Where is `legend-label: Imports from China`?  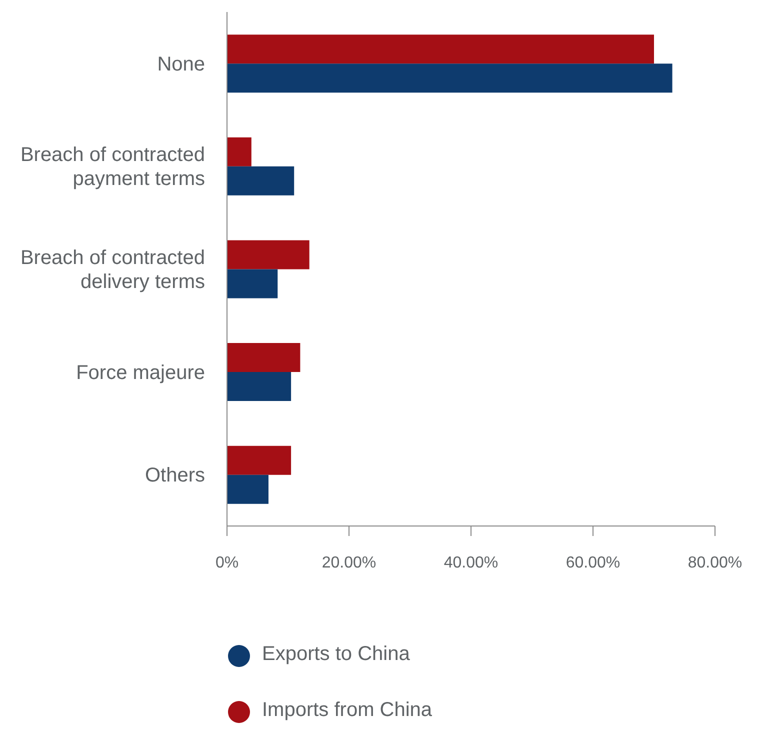
legend-label: Imports from China is located at coordinates (347, 710).